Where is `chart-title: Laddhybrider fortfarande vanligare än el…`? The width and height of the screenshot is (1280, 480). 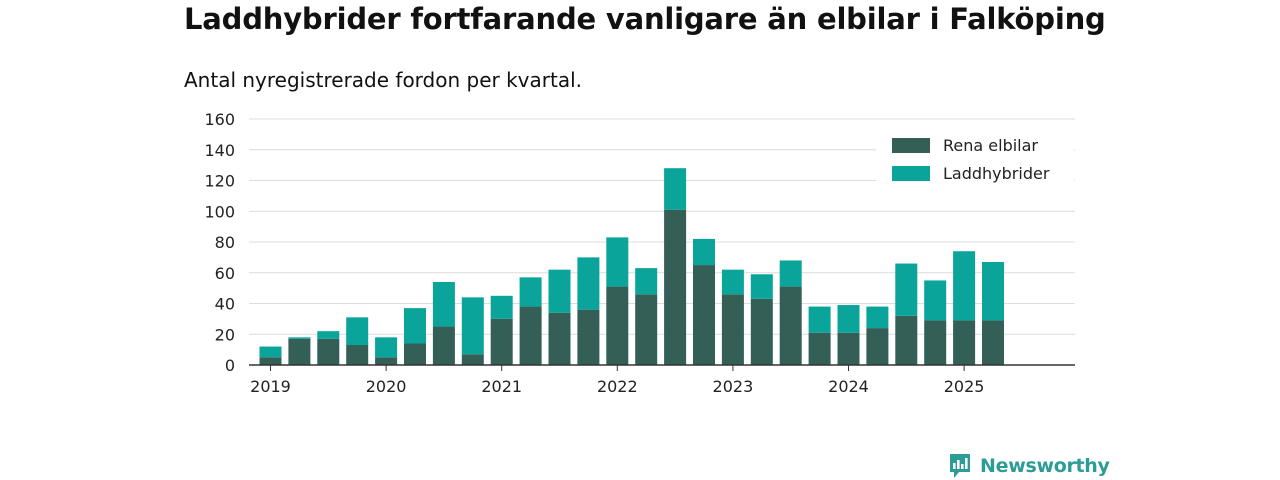
chart-title: Laddhybrider fortfarande vanligare än el… is located at coordinates (645, 19).